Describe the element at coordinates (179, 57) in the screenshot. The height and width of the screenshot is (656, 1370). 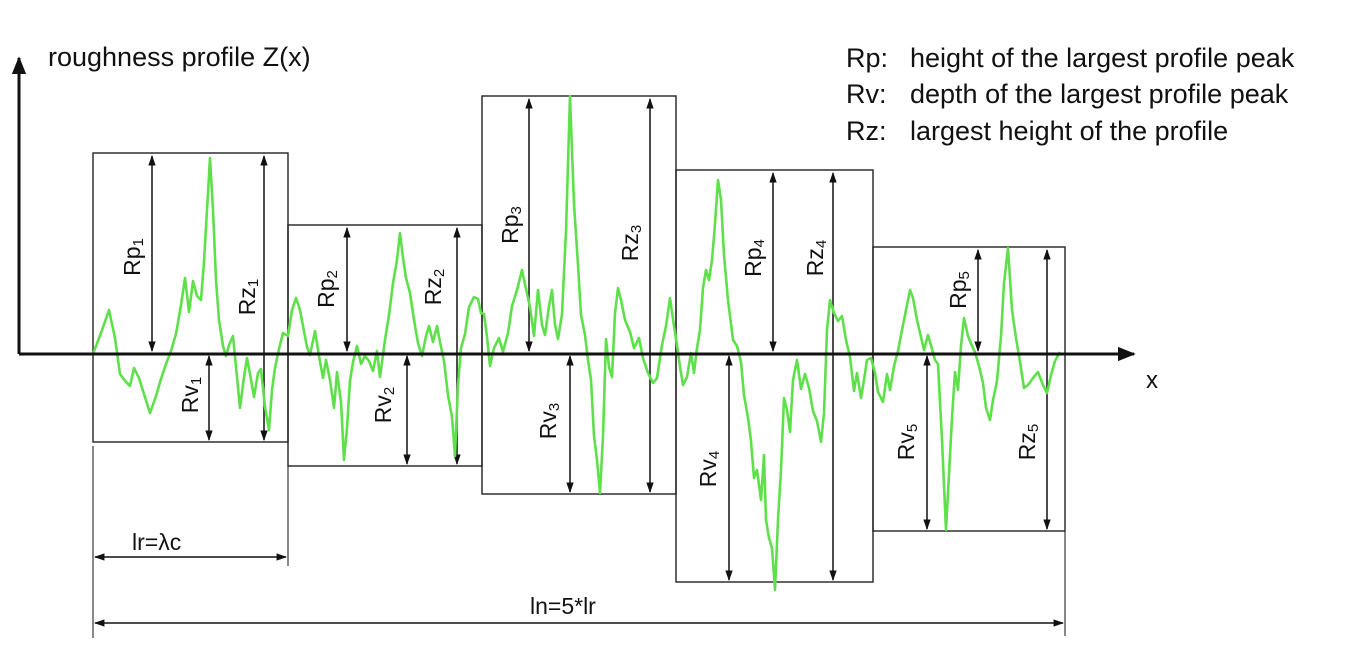
I see `y-axis-label: roughness profile Z(x)` at that location.